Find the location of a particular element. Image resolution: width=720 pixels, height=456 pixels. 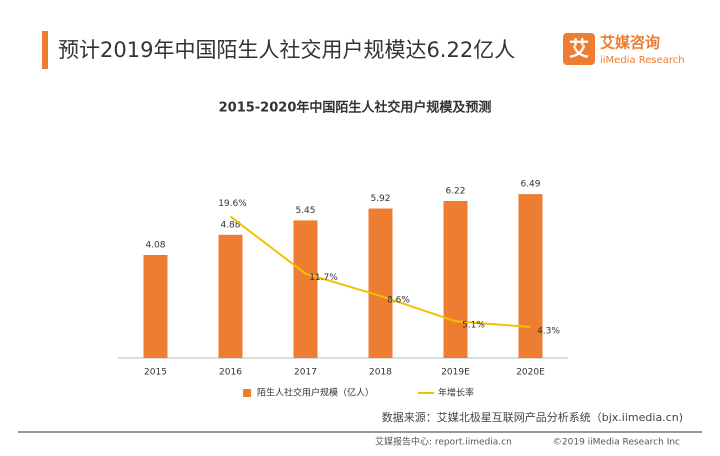

footer-right: ©2019 iiMedia Research Inc is located at coordinates (616, 443).